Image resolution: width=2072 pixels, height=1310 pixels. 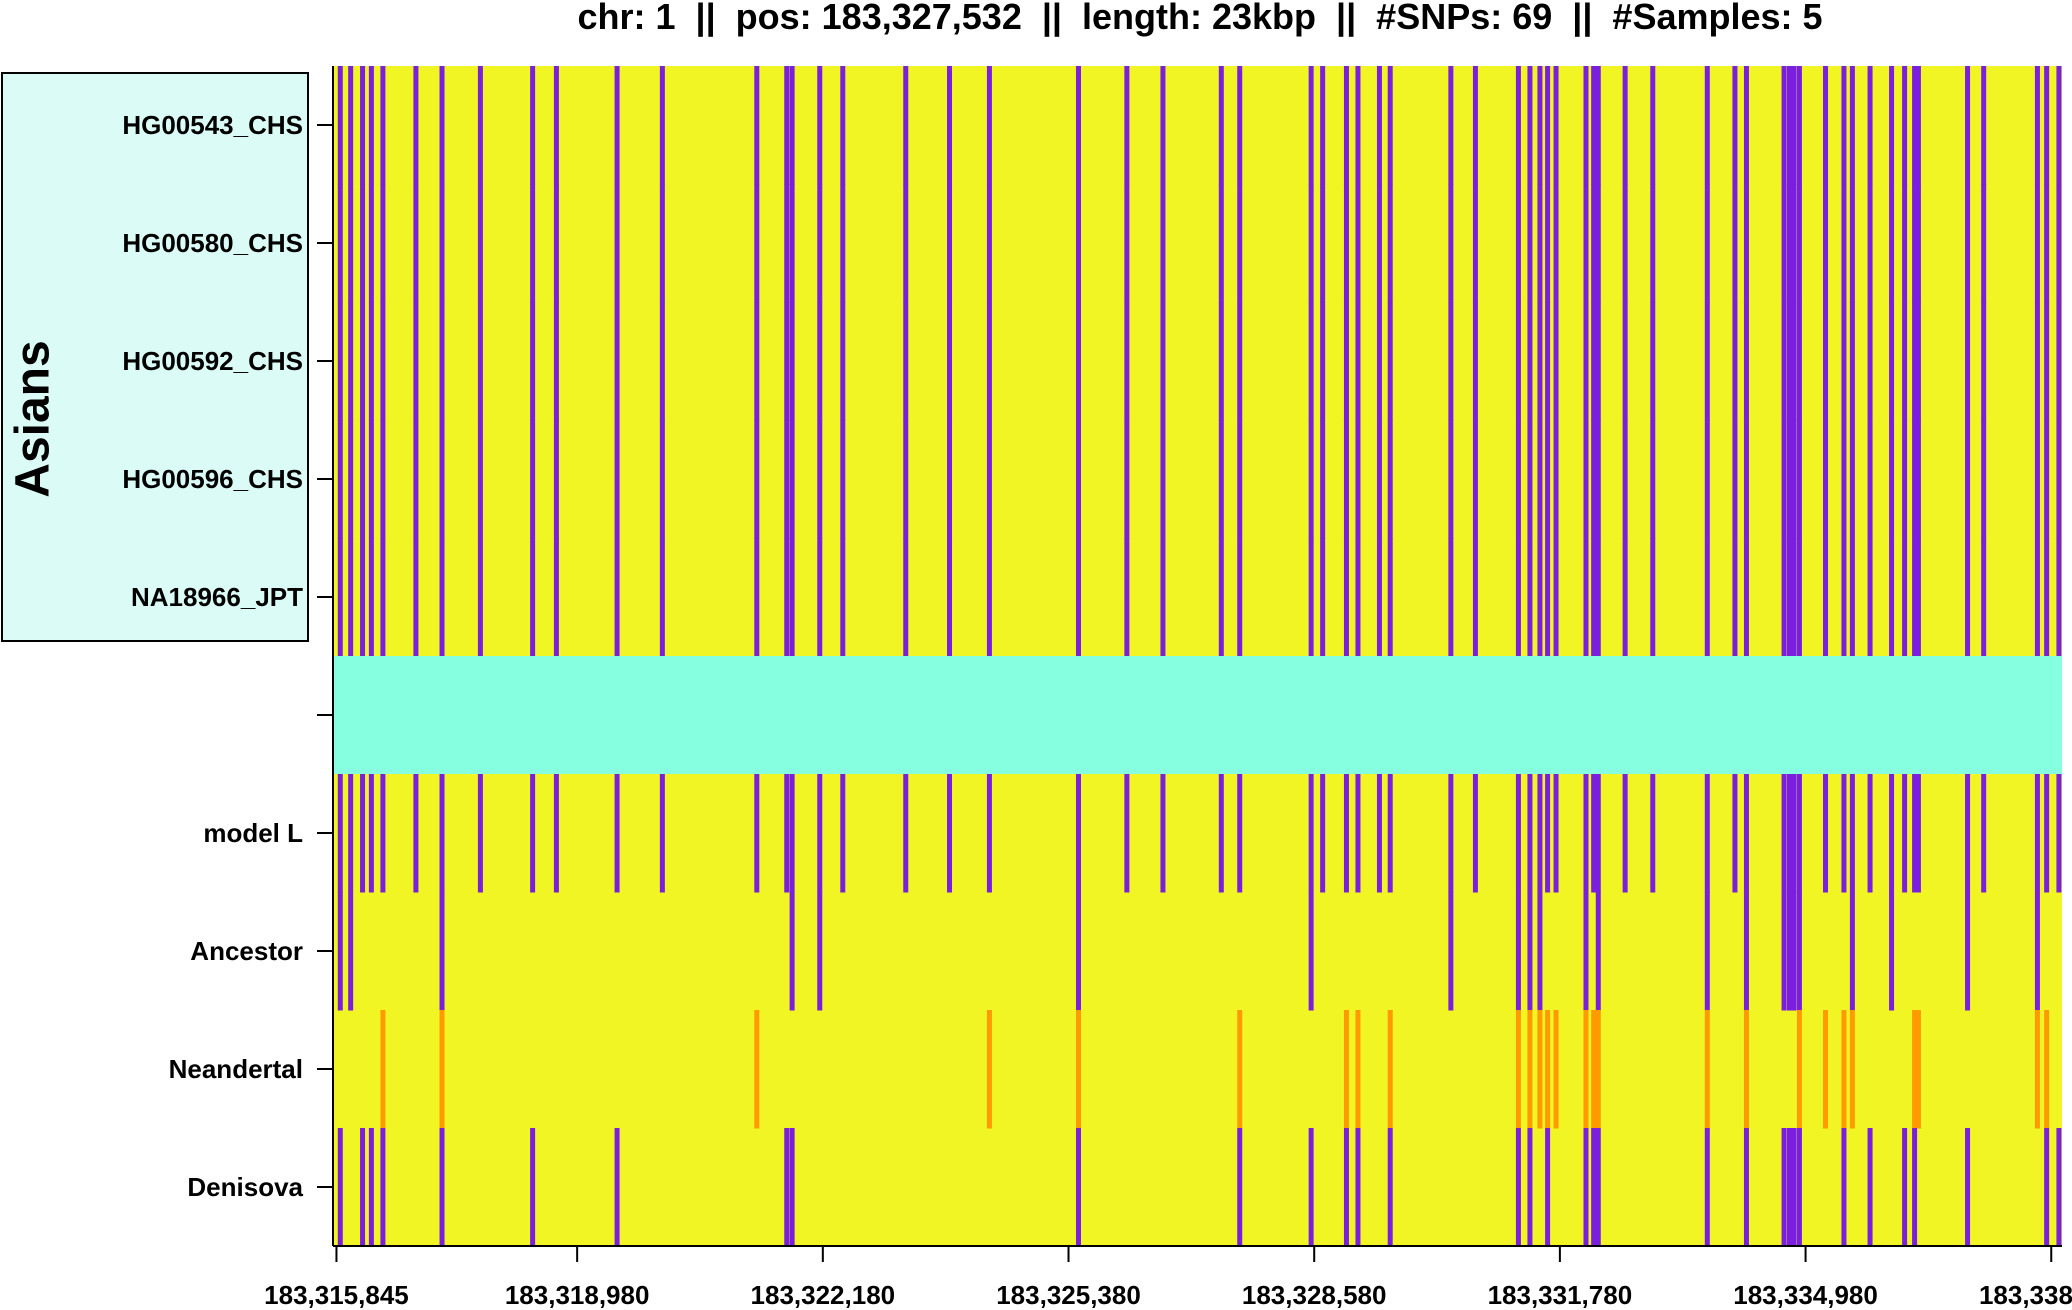 I want to click on separator-band, so click(x=1197, y=715).